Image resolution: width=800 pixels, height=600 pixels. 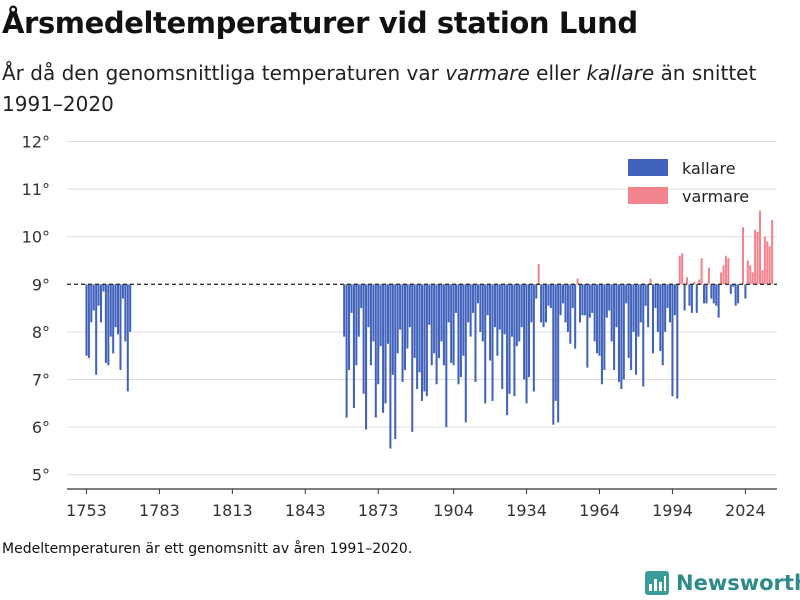 I want to click on newsworthy-logo: Newsworthy, so click(x=722, y=583).